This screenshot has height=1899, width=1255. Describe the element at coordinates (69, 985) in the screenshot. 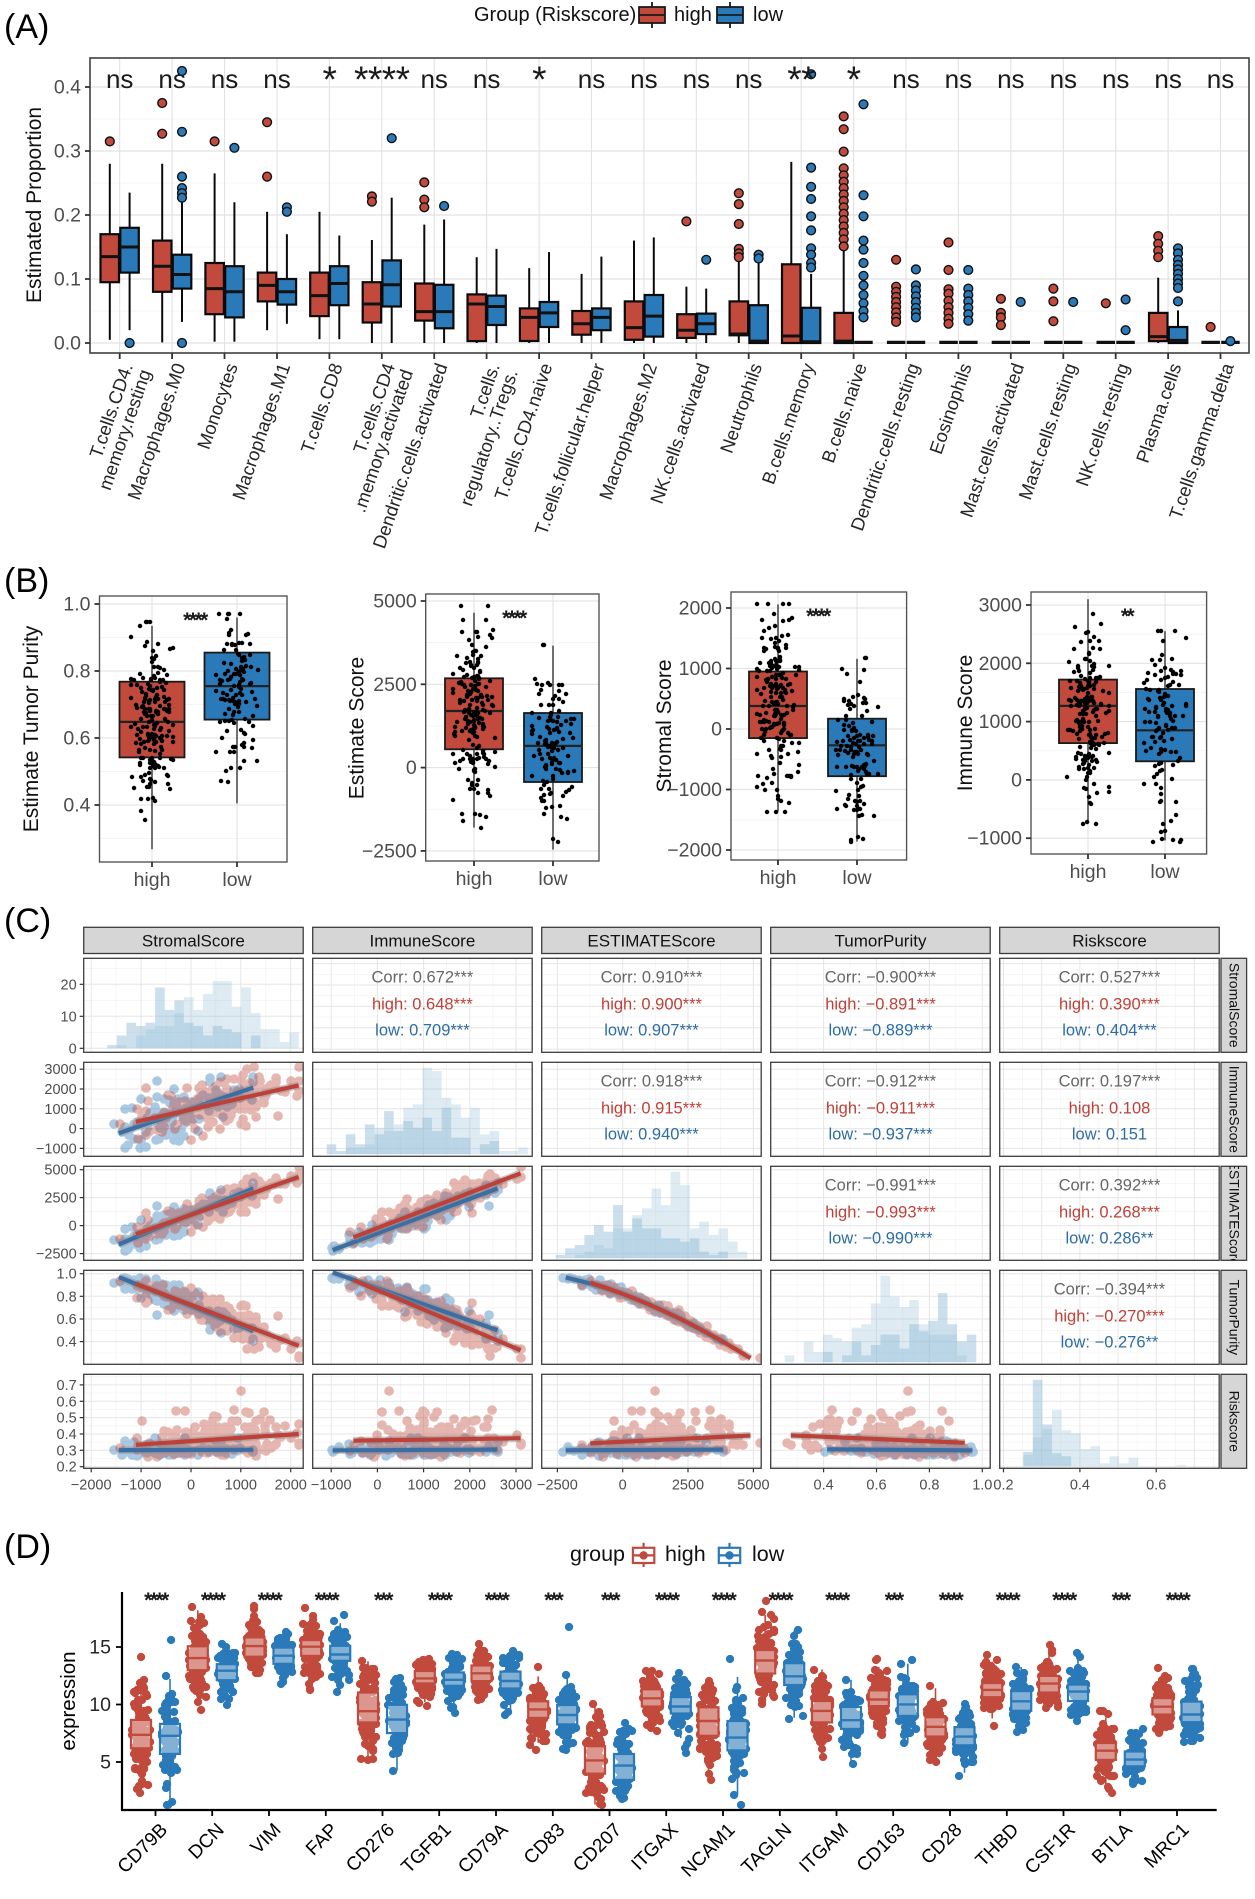

I see `svg-text: 20` at that location.